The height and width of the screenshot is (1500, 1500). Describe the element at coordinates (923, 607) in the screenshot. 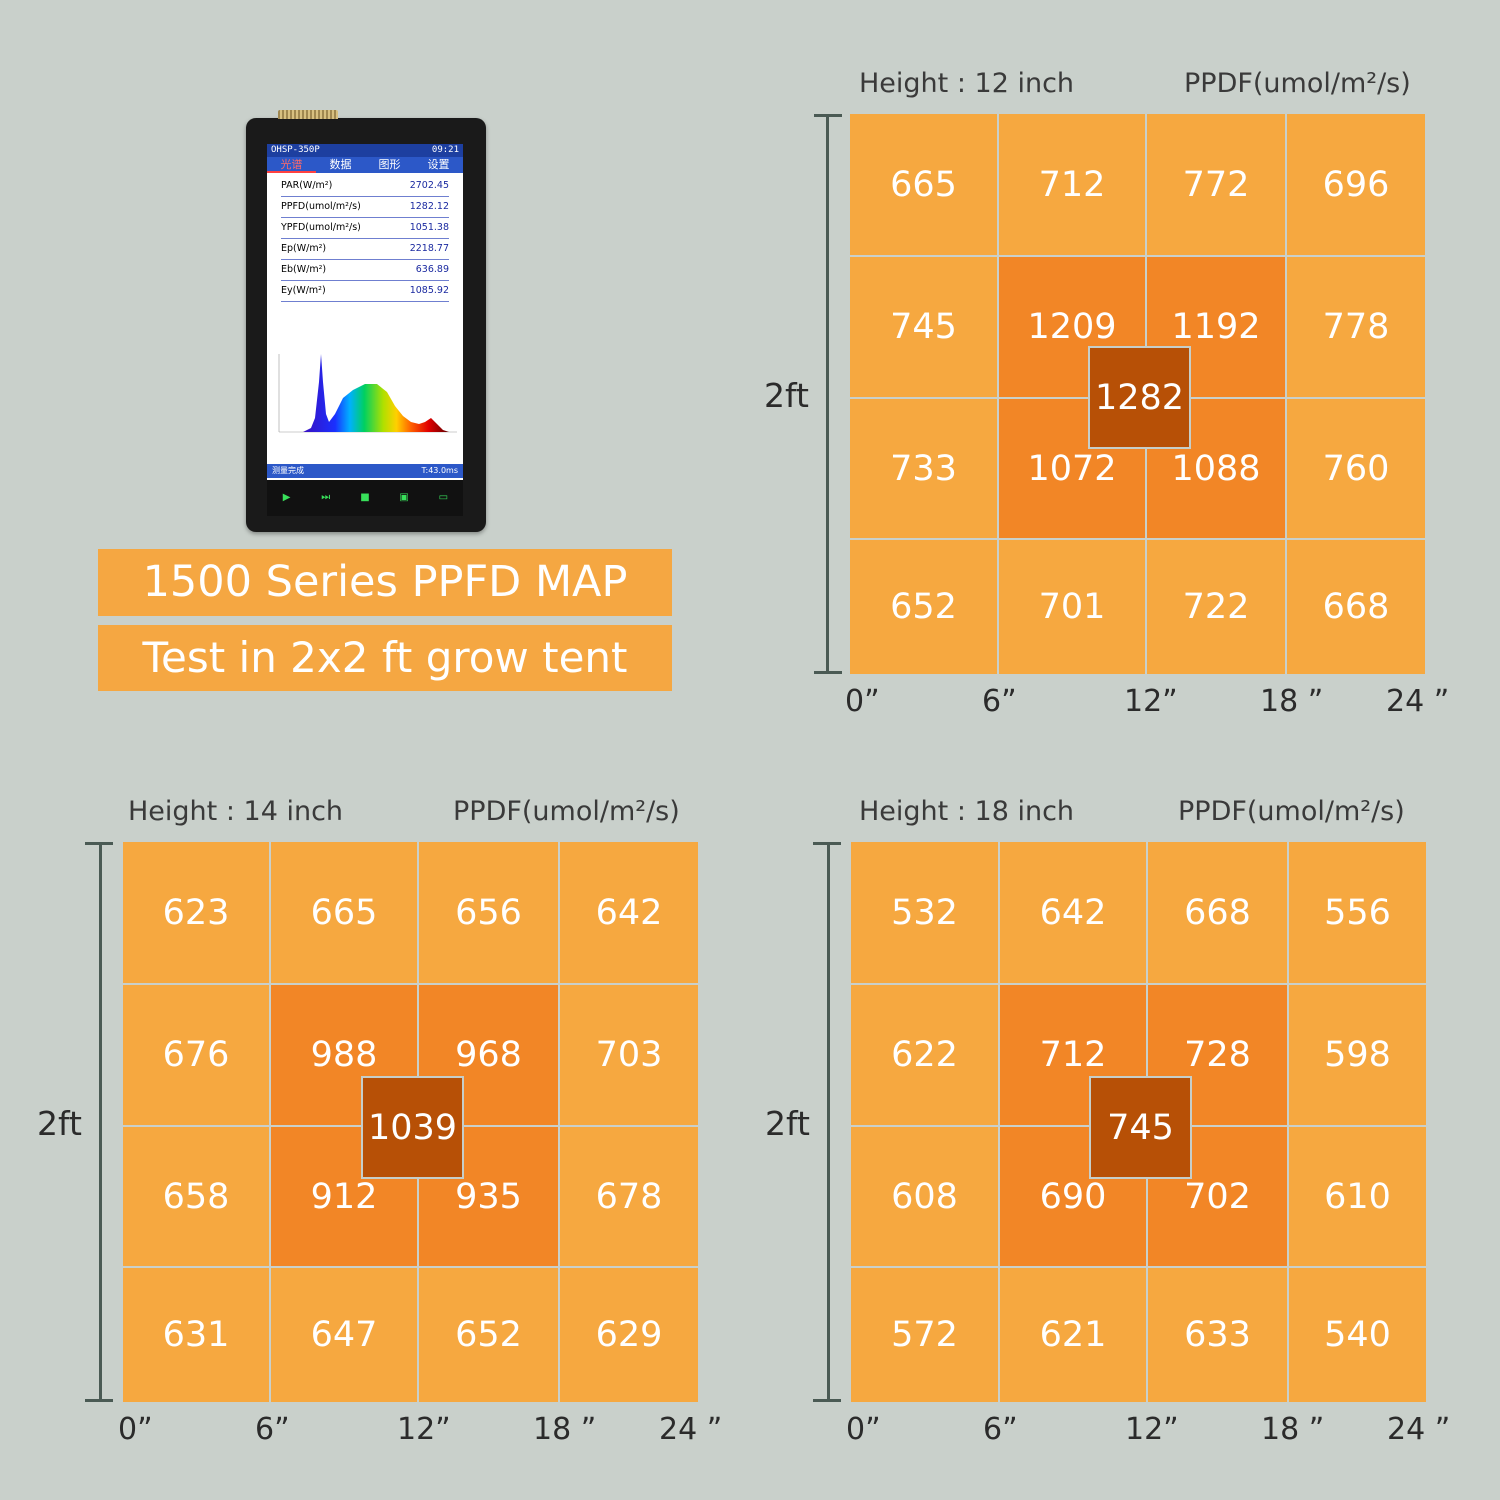

I see `grid-cell: 652` at that location.